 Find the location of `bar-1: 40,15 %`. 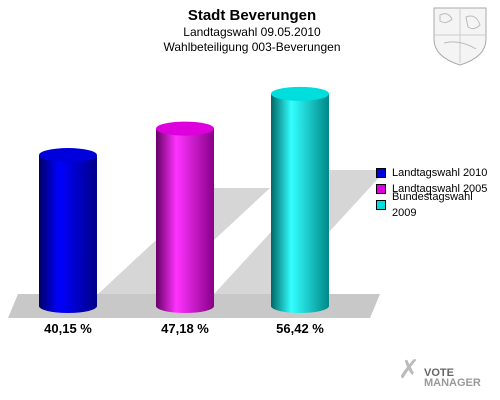

bar-1: 40,15 % is located at coordinates (68, 242).